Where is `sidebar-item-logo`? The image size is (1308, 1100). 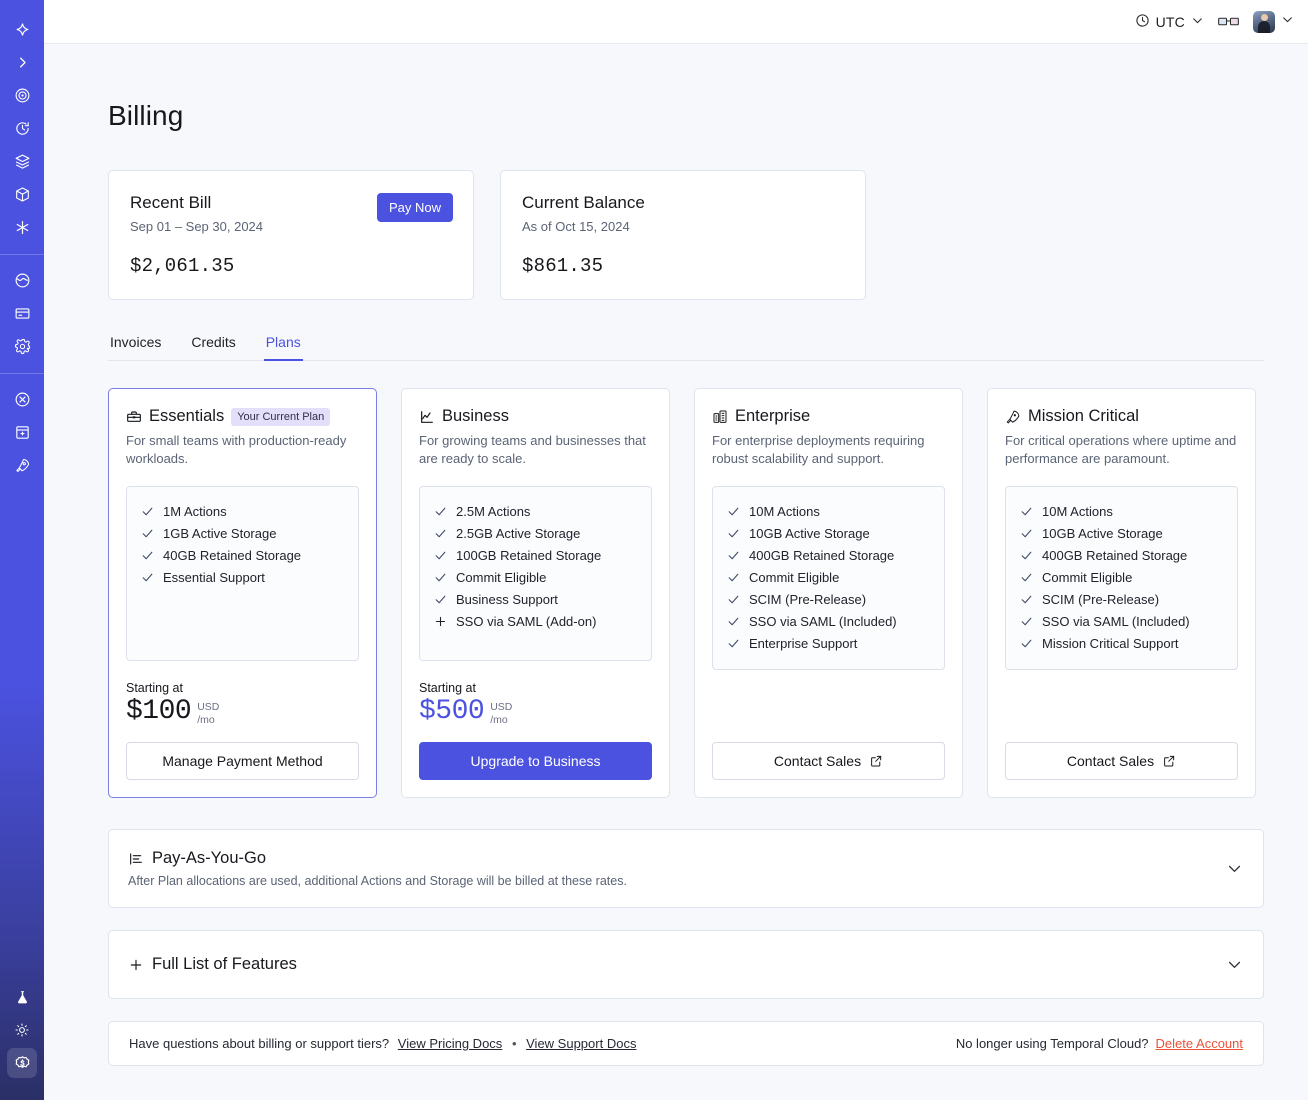 sidebar-item-logo is located at coordinates (22, 29).